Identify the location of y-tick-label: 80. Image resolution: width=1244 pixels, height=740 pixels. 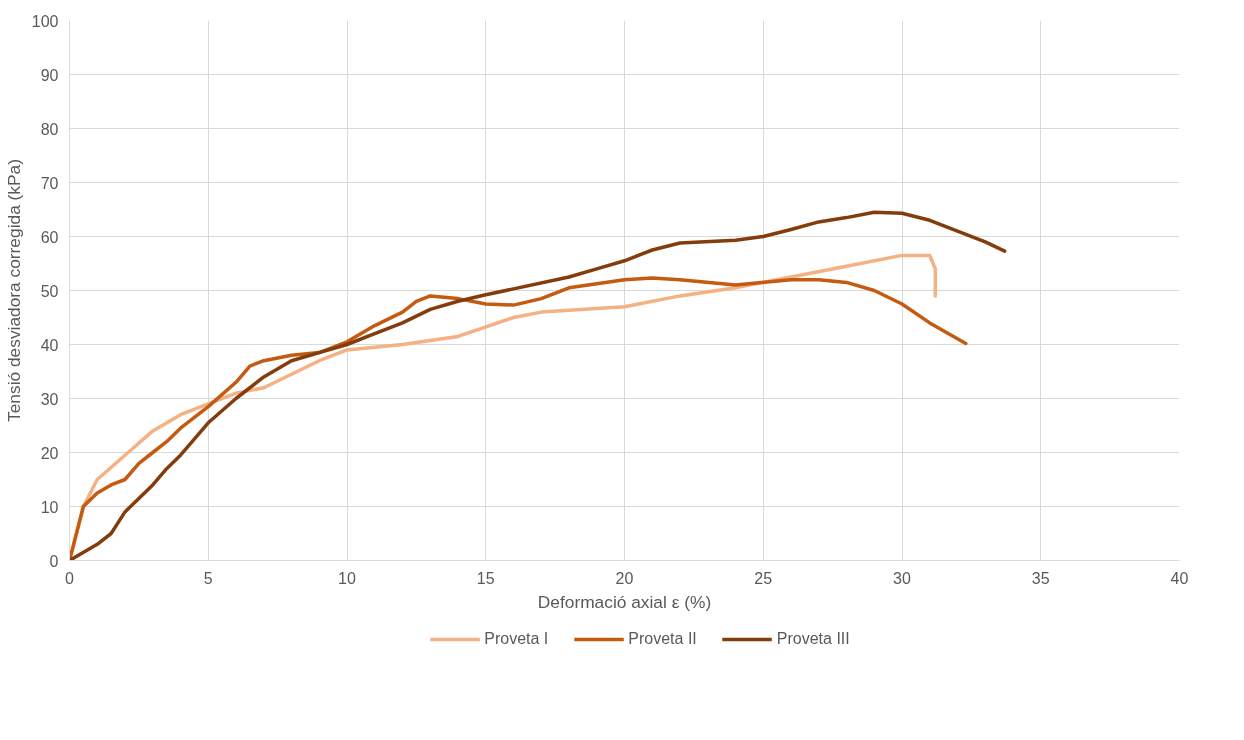
(49, 129).